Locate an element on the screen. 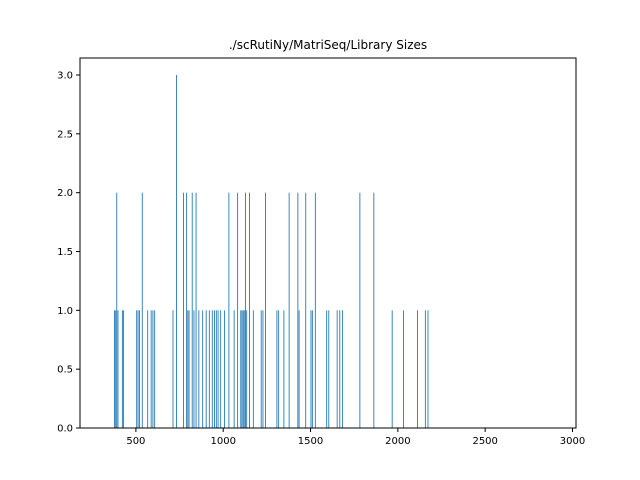  x-tick-label: 2500 is located at coordinates (484, 441).